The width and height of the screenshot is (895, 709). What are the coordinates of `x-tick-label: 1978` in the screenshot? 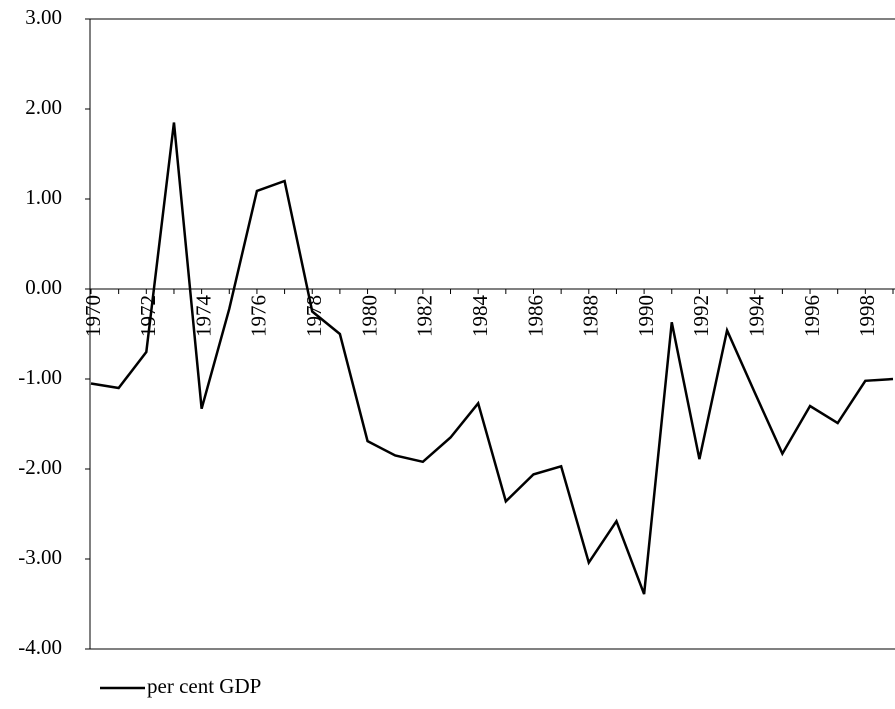 It's located at (314, 316).